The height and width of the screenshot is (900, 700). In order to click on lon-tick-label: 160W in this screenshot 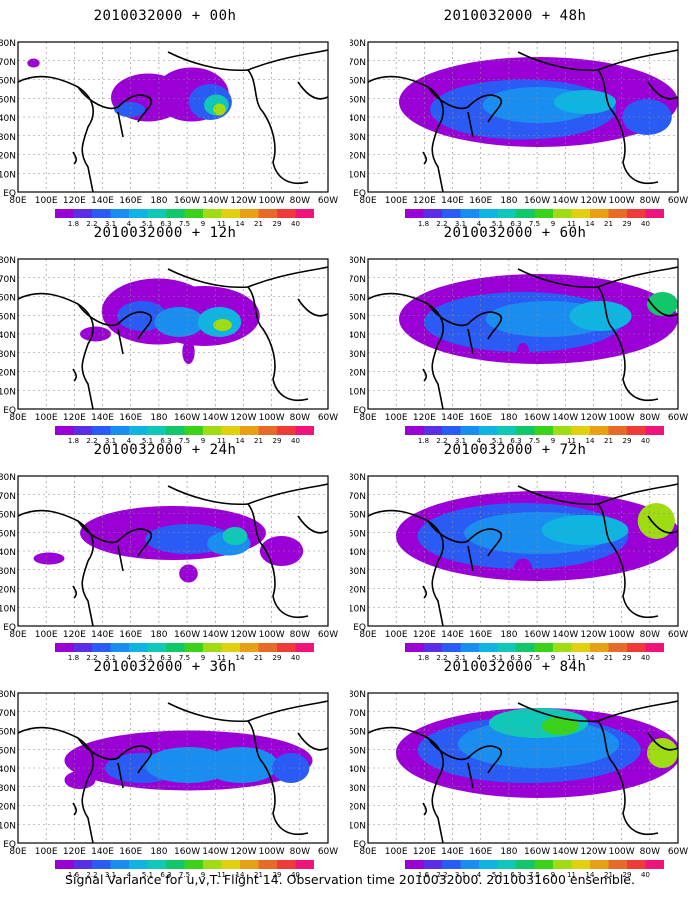, I will do `click(187, 418)`.